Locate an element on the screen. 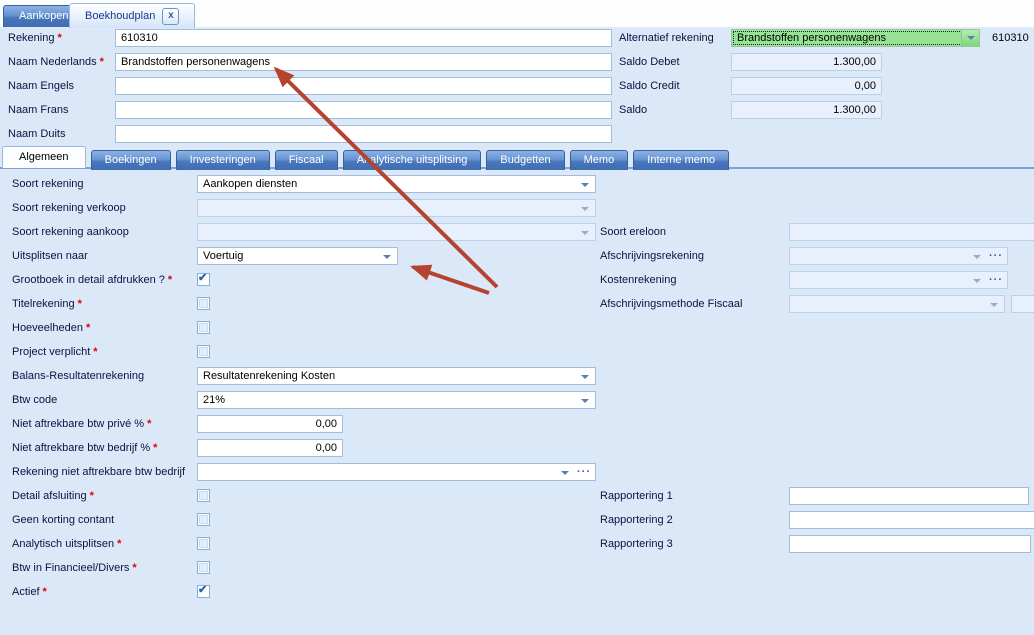 The image size is (1034, 635). btw-code-select: 21% is located at coordinates (396, 400).